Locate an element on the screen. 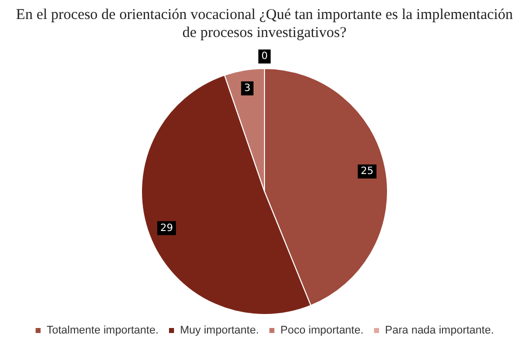 This screenshot has width=529, height=350. legend-label: Totalmente importante. is located at coordinates (102, 330).